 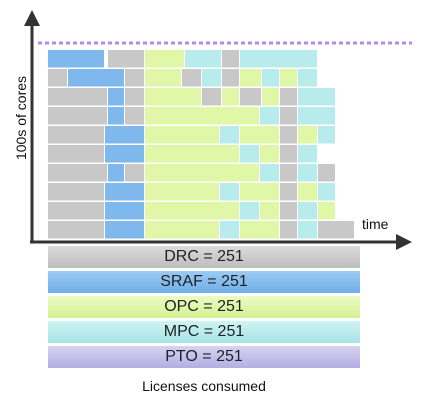 I want to click on x-axis-label: time, so click(x=375, y=224).